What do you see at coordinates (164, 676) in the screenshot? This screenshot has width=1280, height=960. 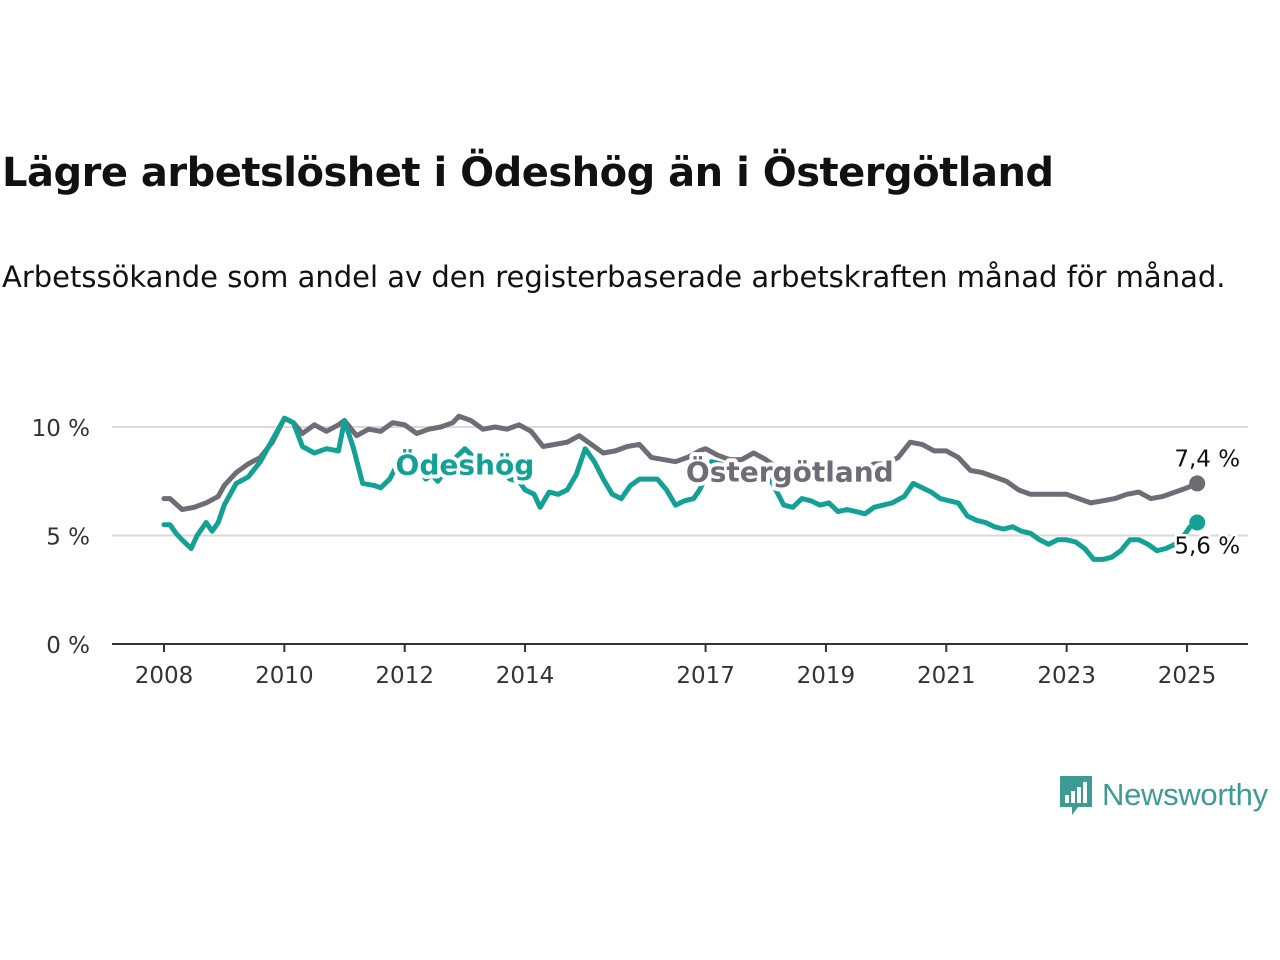 I see `x-tick-label: 2008` at bounding box center [164, 676].